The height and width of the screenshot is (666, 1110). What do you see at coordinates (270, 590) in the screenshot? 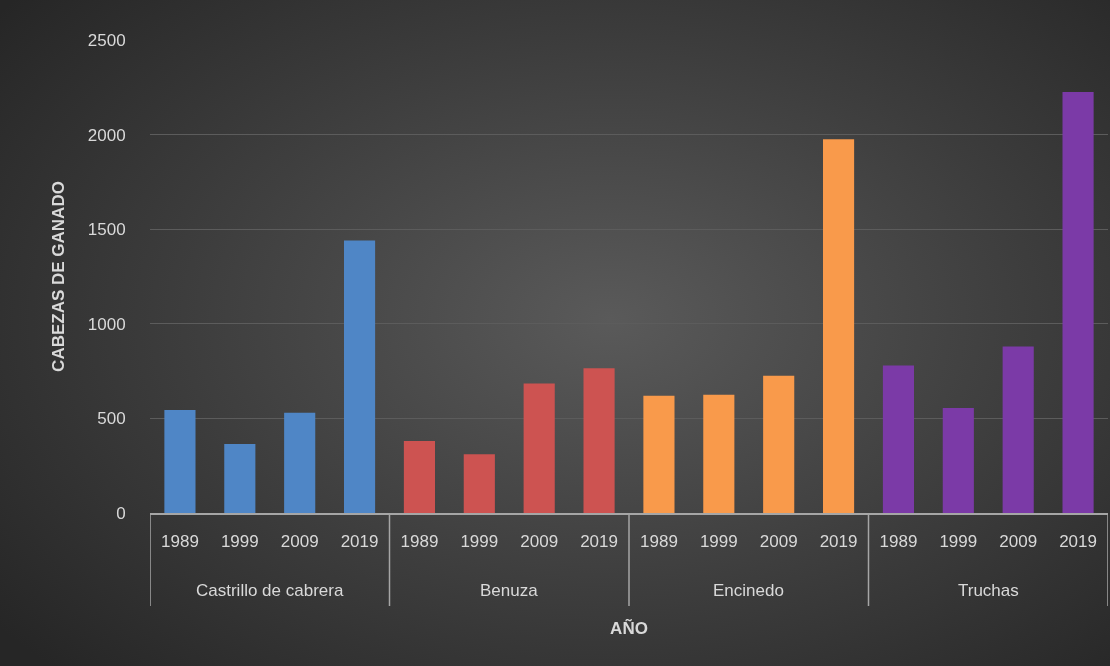
I see `text: Castrillo de cabrera` at bounding box center [270, 590].